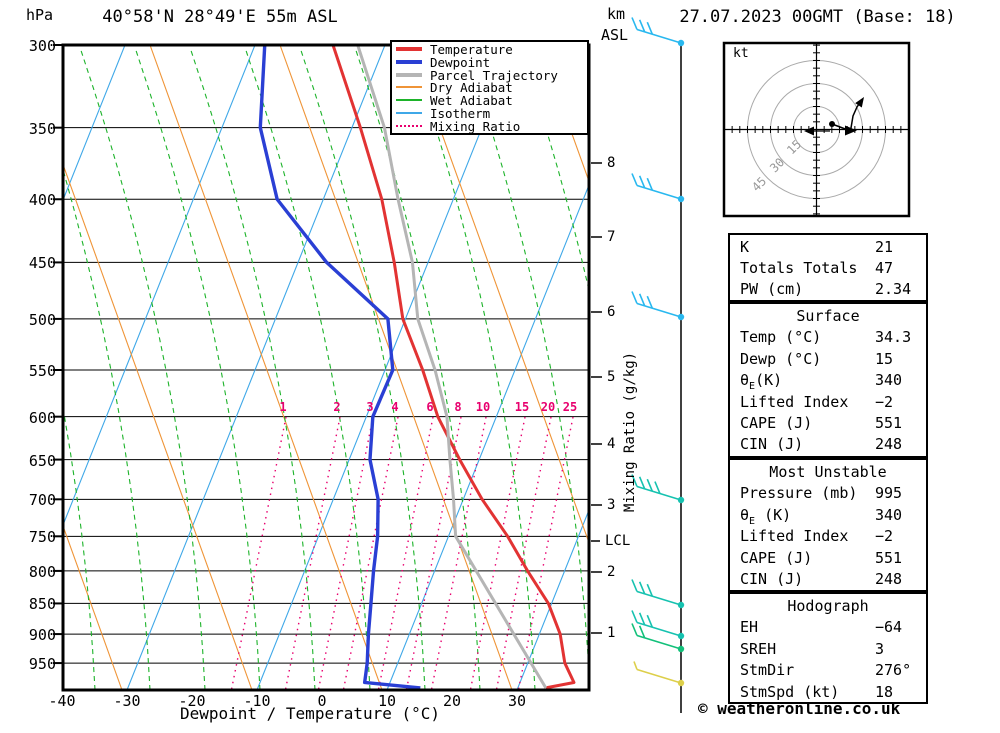 The image size is (1000, 733). What do you see at coordinates (630, 432) in the screenshot?
I see `mixing-ratio-axis-label: Mixing Ratio (g/kg)` at bounding box center [630, 432].